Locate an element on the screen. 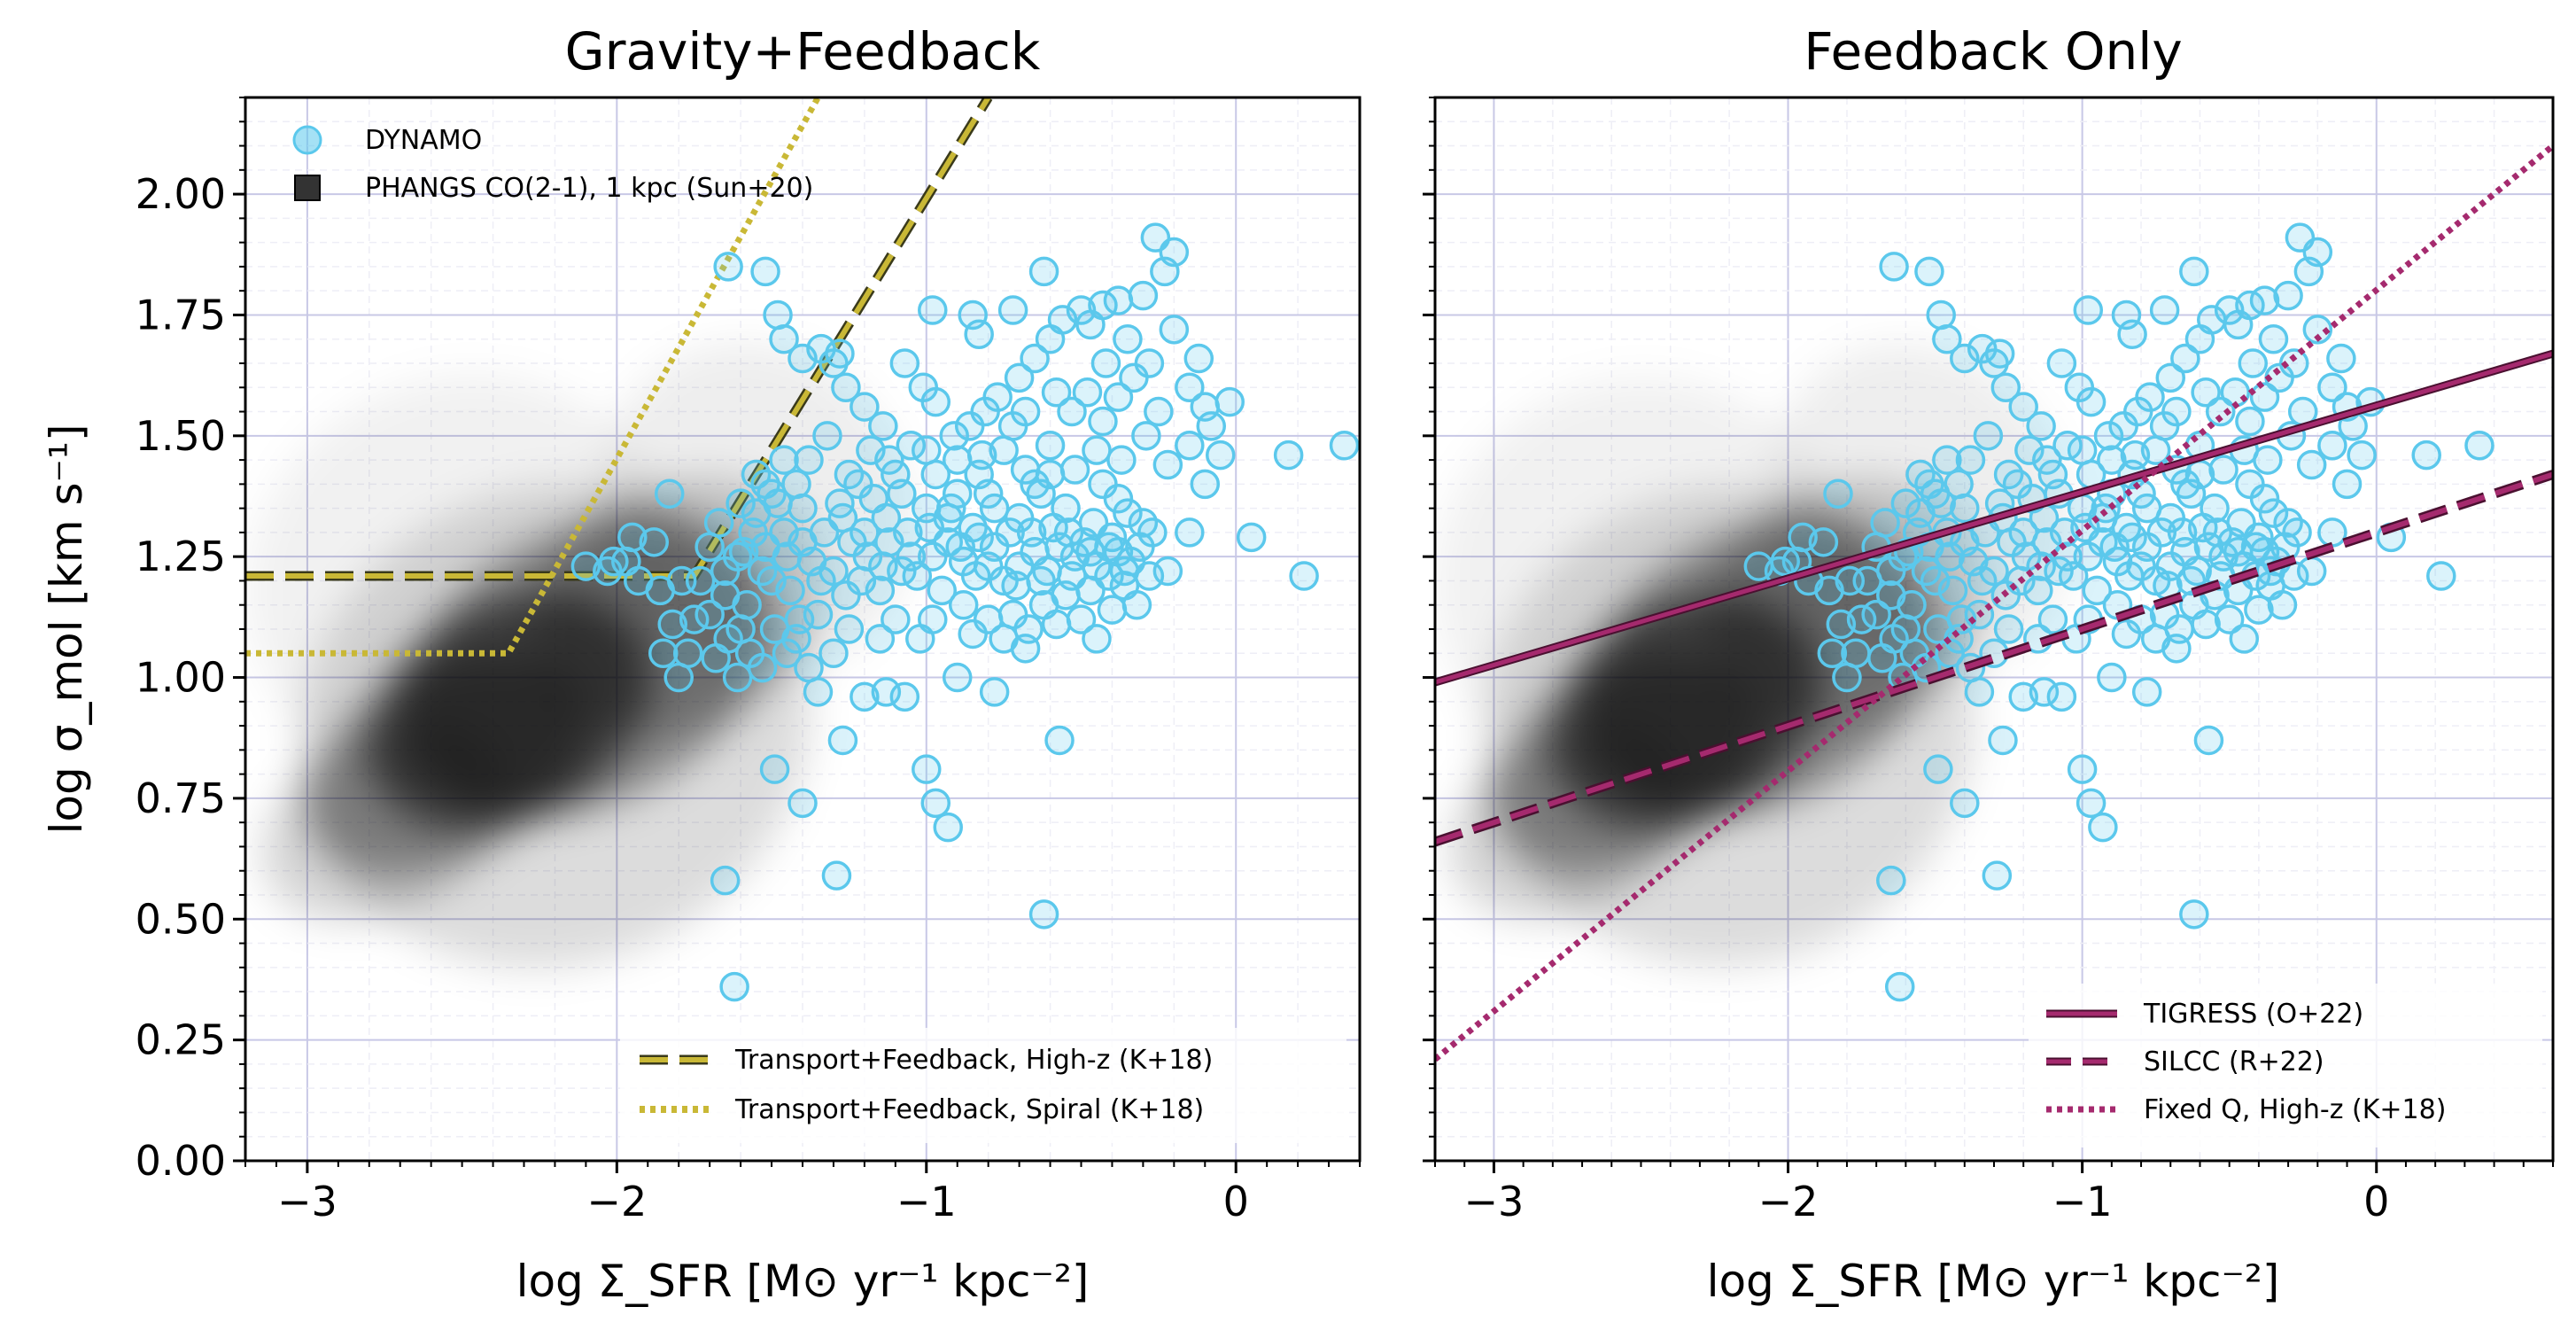 The width and height of the screenshot is (2576, 1338). y-tick-label: 0.00 is located at coordinates (181, 1161).